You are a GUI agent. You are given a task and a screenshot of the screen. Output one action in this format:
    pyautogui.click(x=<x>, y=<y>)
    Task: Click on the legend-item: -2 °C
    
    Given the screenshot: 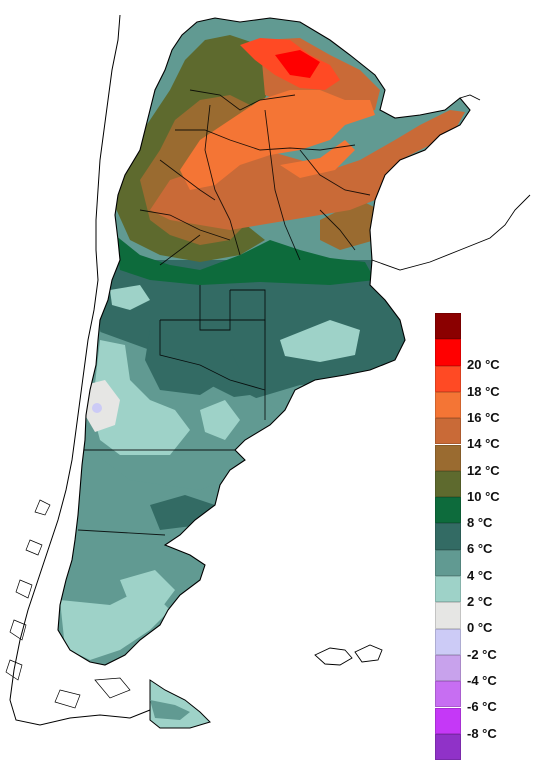 What is the action you would take?
    pyautogui.click(x=485, y=645)
    